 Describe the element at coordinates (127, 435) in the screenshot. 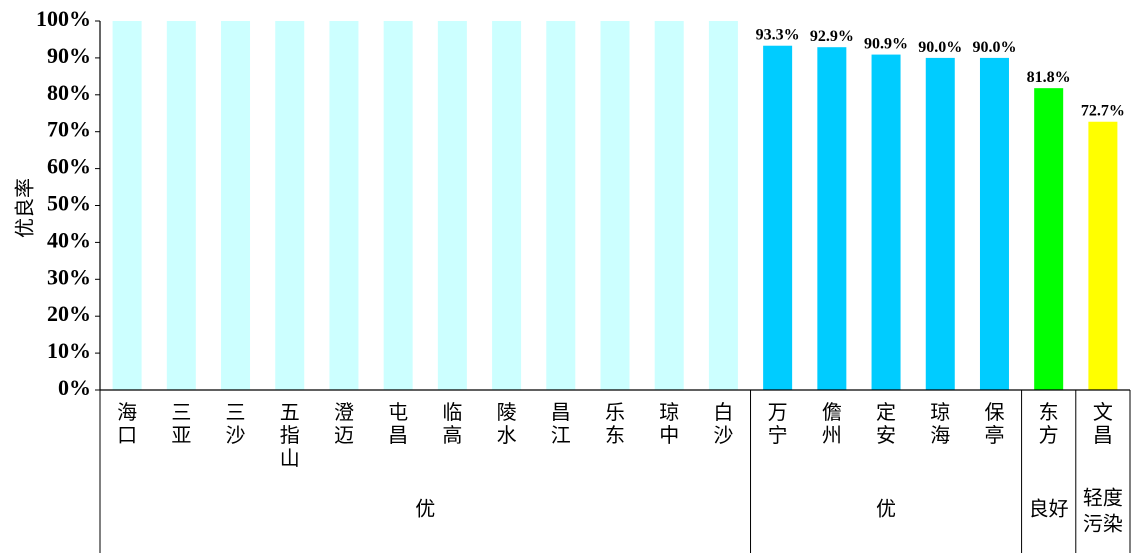

I see `category-label: 口` at that location.